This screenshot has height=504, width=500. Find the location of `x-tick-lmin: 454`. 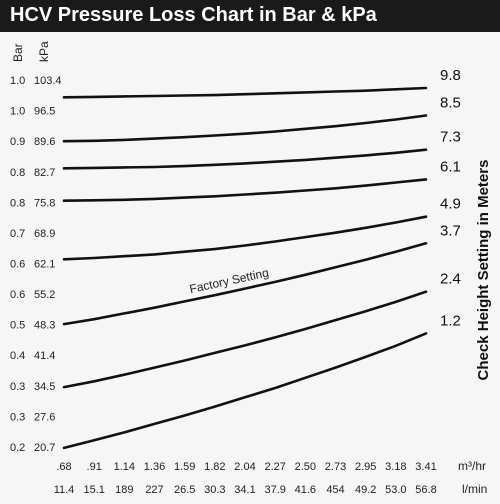

x-tick-lmin: 454 is located at coordinates (335, 490).